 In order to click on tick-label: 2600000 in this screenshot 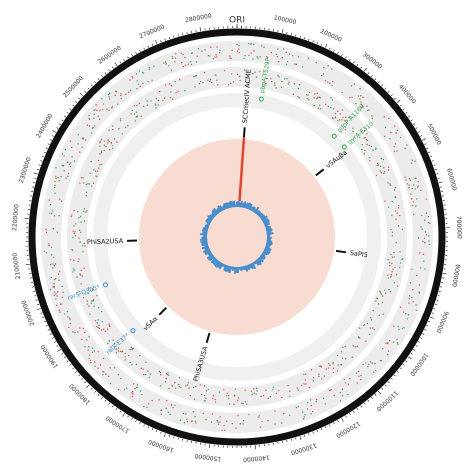, I will do `click(110, 55)`.